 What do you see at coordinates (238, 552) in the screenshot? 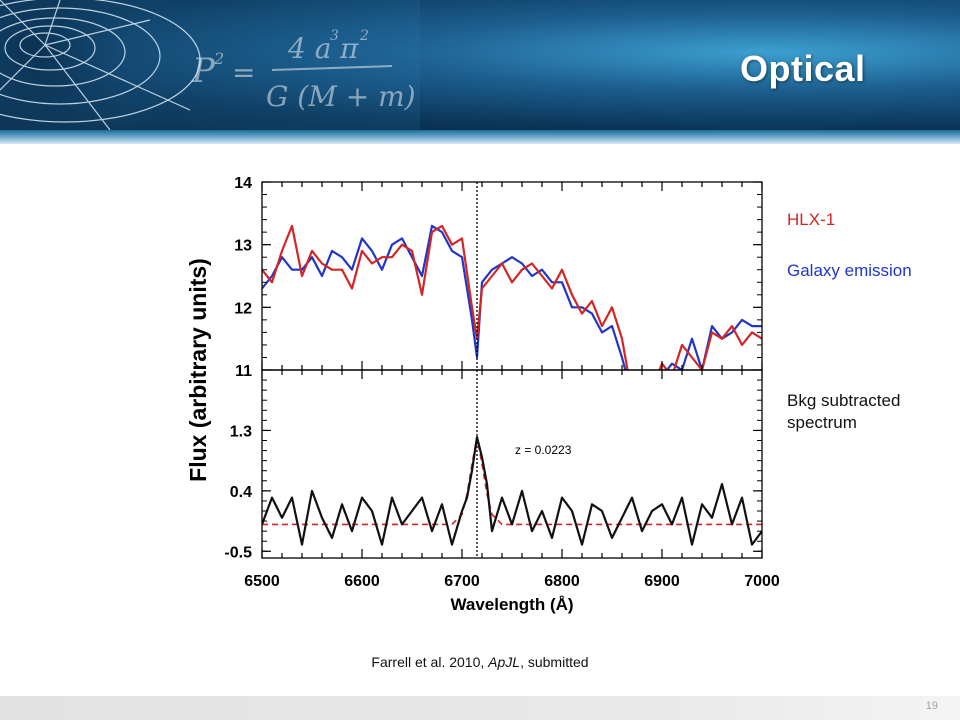
I see `y-tick-label-bottom: -0.5` at bounding box center [238, 552].